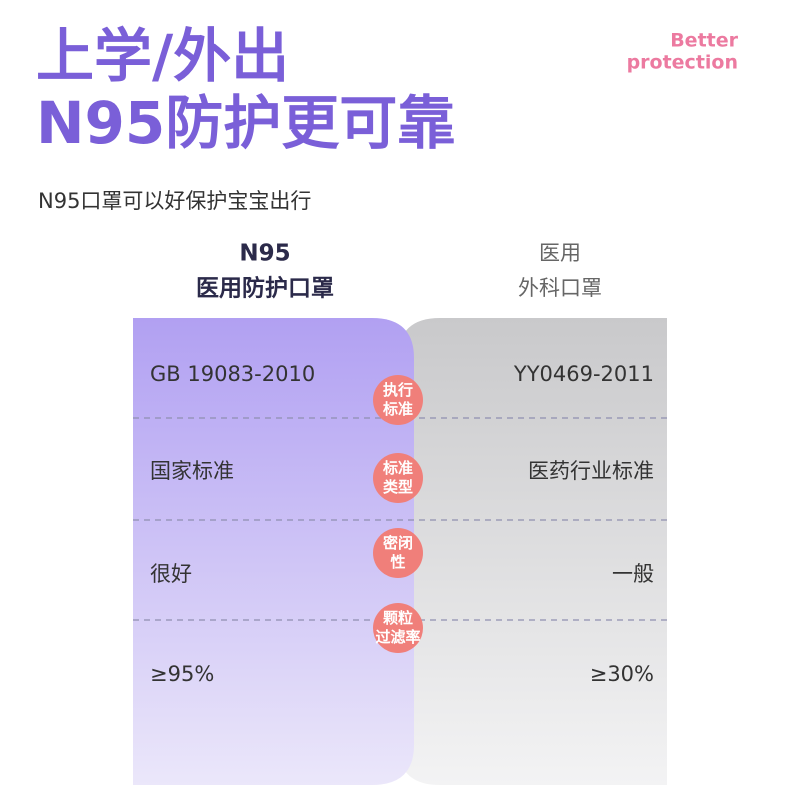  Describe the element at coordinates (398, 390) in the screenshot. I see `badge-label: 执行` at that location.